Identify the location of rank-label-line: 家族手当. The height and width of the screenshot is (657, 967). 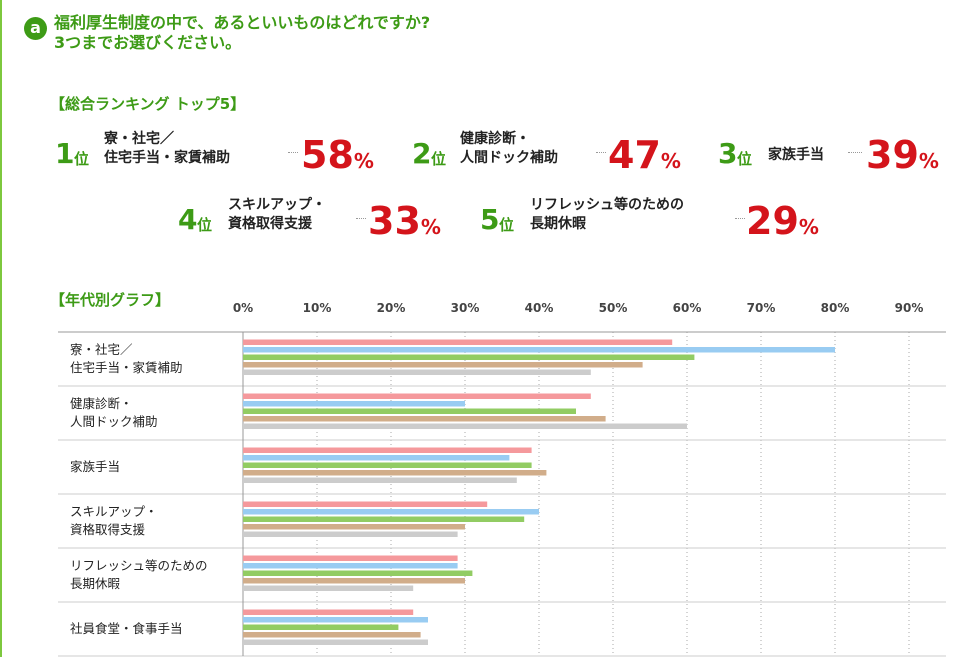
(796, 155).